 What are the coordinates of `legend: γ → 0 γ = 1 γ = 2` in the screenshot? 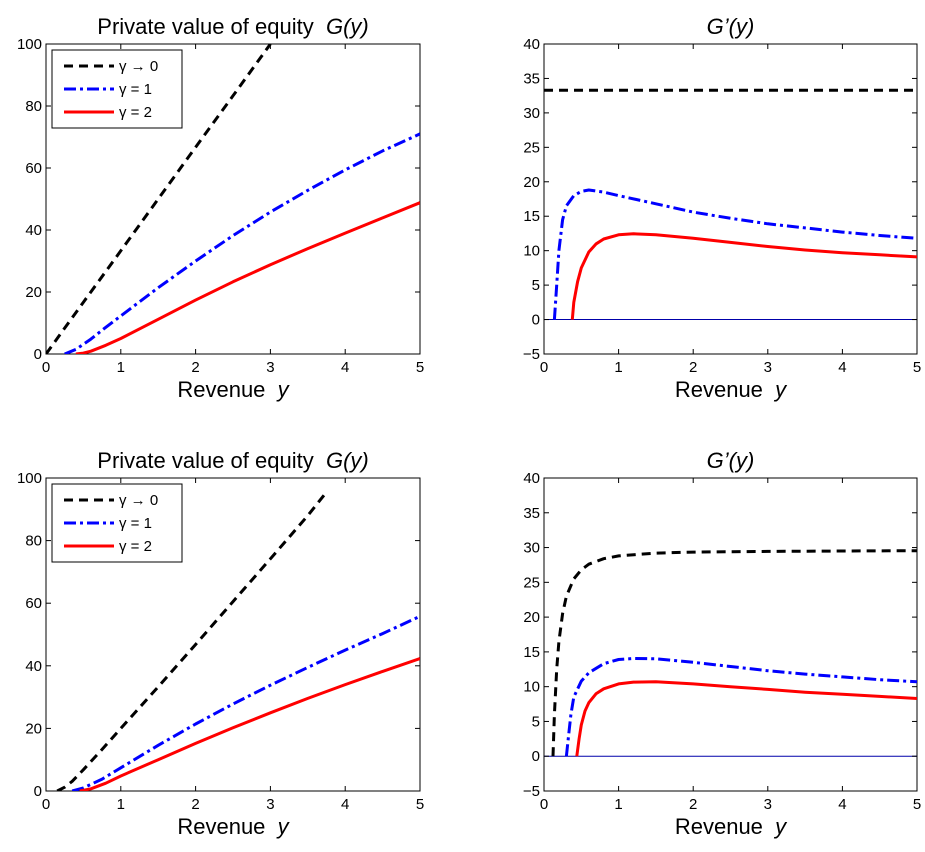 It's located at (117, 523).